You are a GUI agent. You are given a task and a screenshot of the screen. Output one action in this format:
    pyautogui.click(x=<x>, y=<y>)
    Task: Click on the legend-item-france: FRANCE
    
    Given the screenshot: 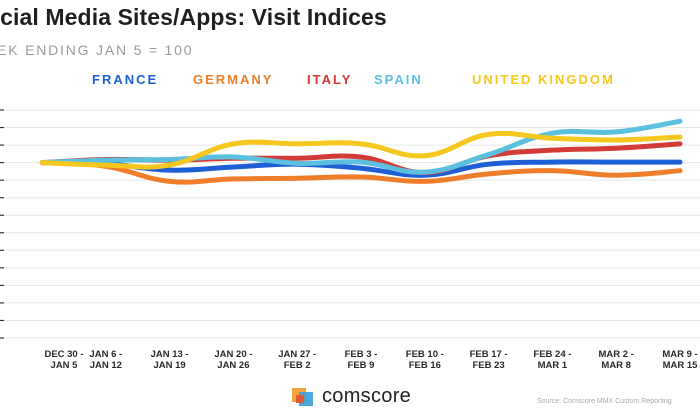 What is the action you would take?
    pyautogui.click(x=125, y=79)
    